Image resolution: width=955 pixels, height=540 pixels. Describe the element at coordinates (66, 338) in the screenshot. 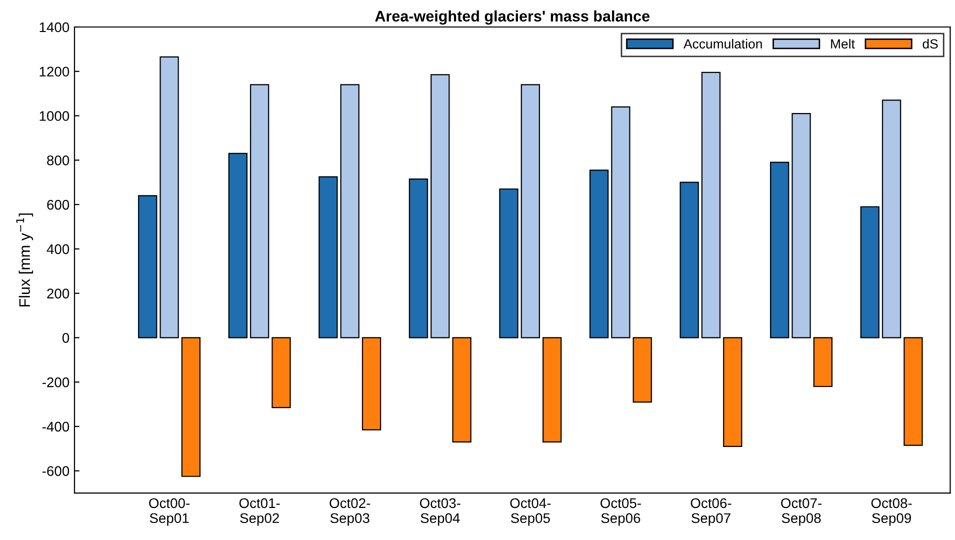

I see `y-tick-label: 0` at that location.